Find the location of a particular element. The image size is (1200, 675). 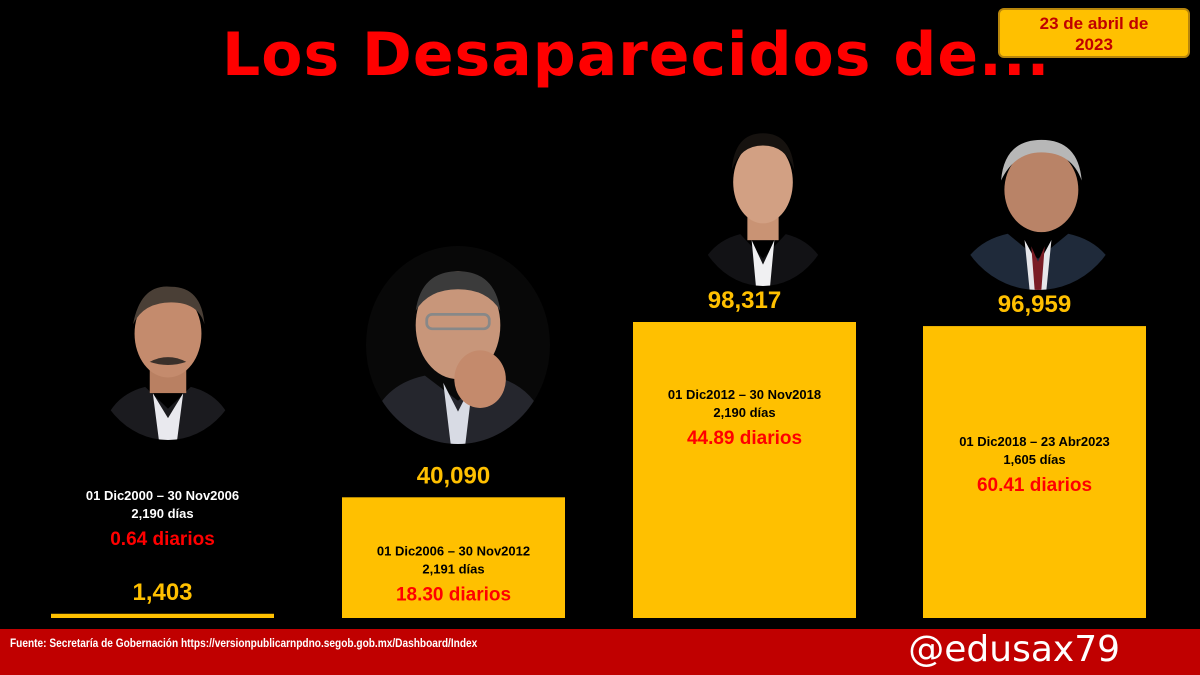

date-line-1: 23 de abril de is located at coordinates (1094, 23).